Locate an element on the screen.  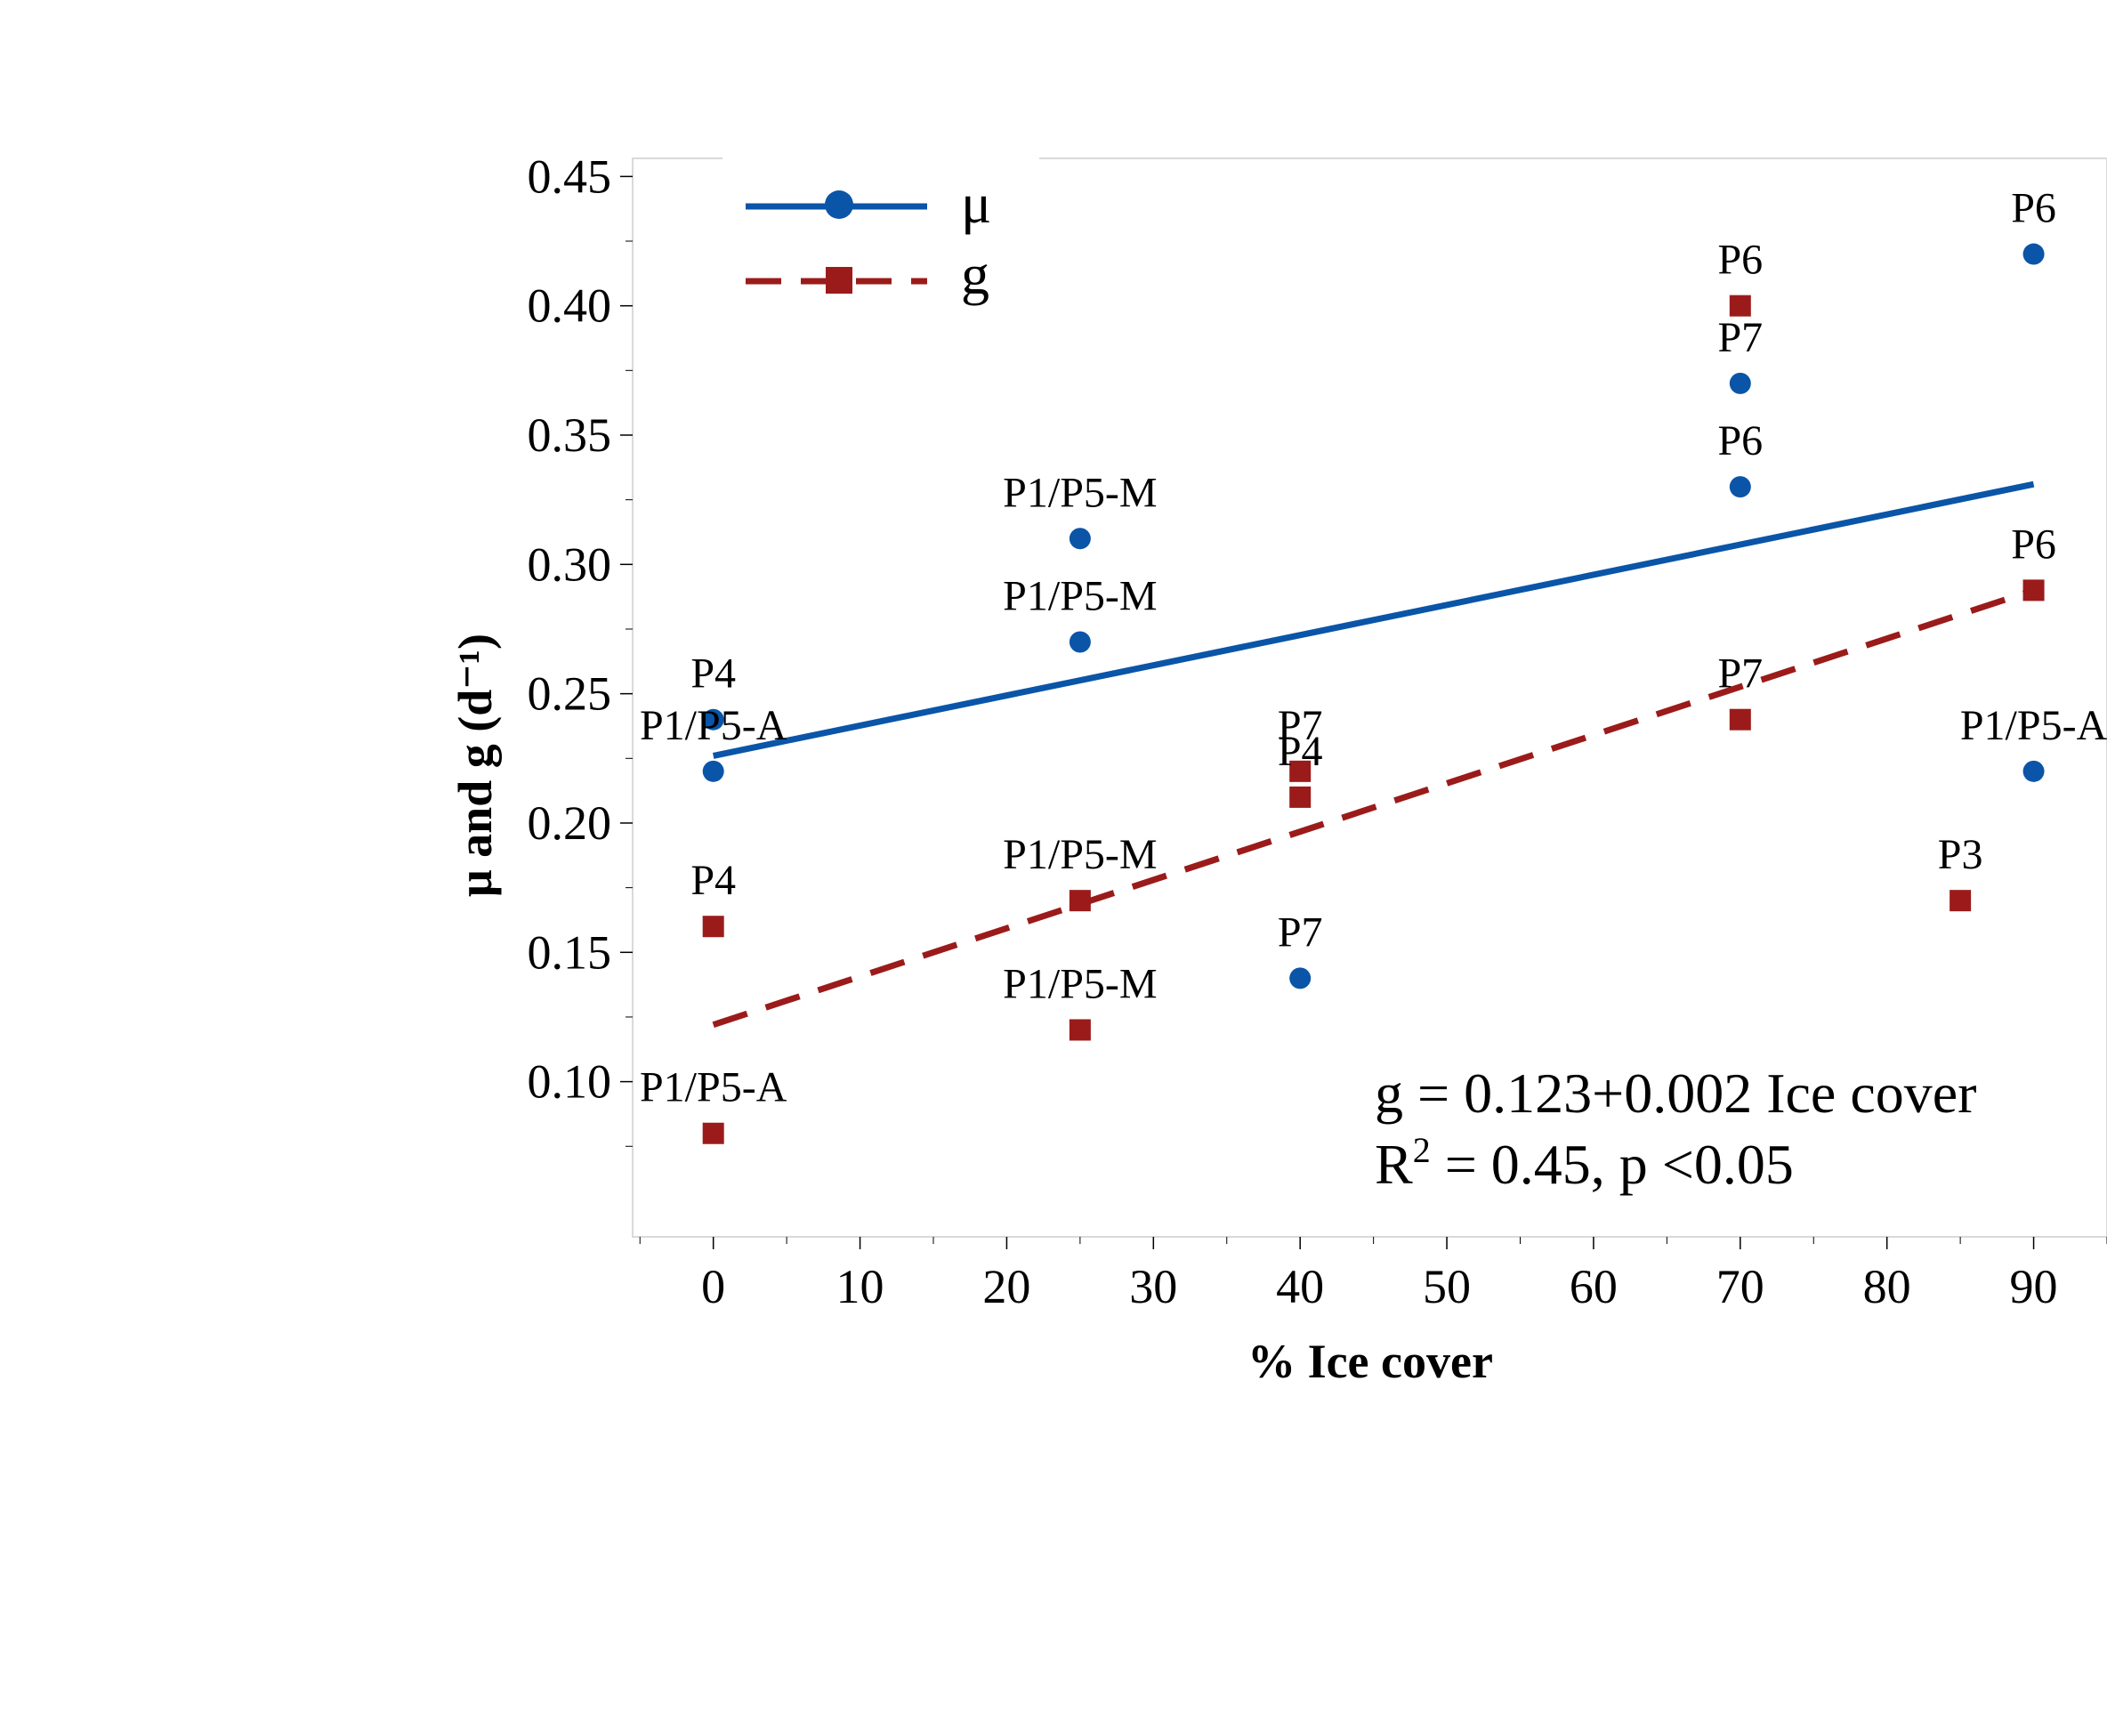
y-tick-label: 0.10 is located at coordinates (570, 1082).